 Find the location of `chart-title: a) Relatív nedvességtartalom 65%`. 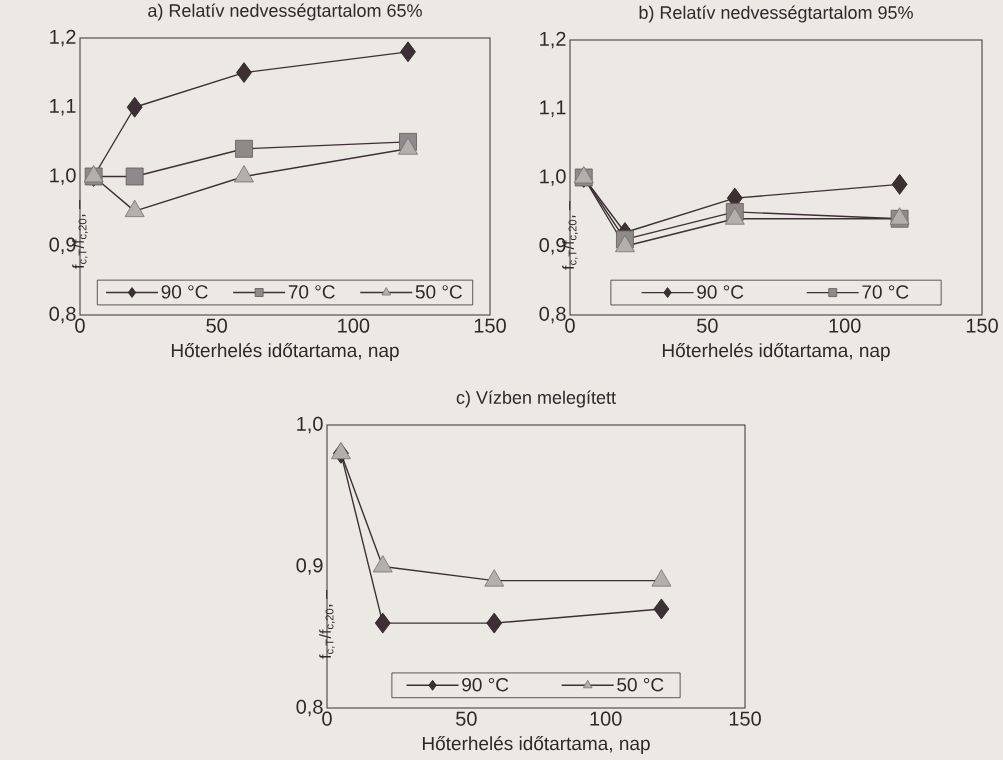

chart-title: a) Relatív nedvességtartalom 65% is located at coordinates (285, 12).